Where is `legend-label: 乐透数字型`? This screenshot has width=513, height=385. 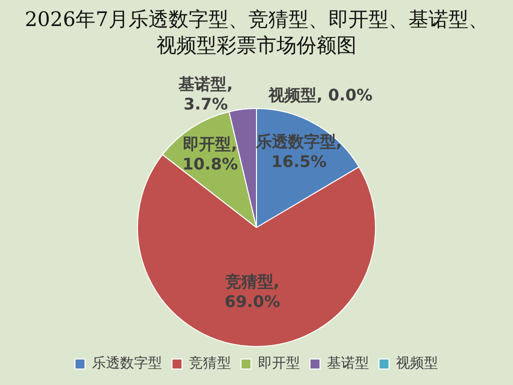
legend-label: 乐透数字型 is located at coordinates (127, 364).